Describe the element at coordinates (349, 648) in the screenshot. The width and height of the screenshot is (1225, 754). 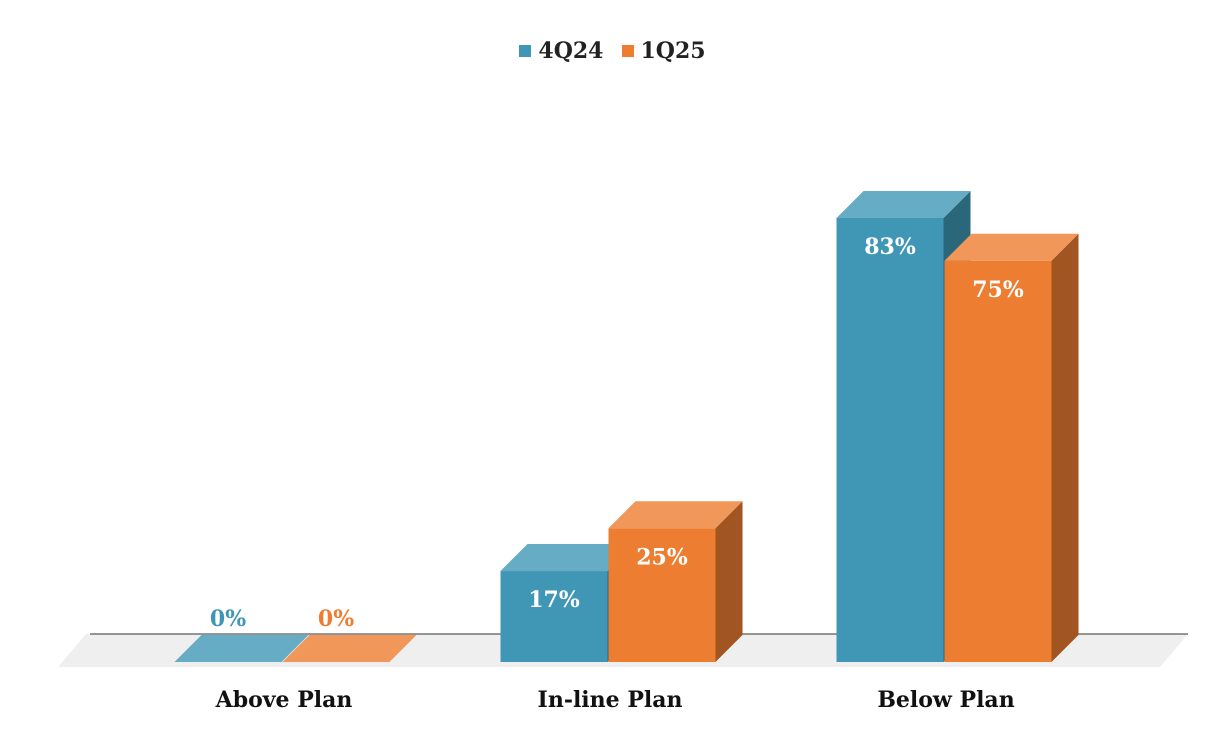
I see `bar-top-cat1-s2` at that location.